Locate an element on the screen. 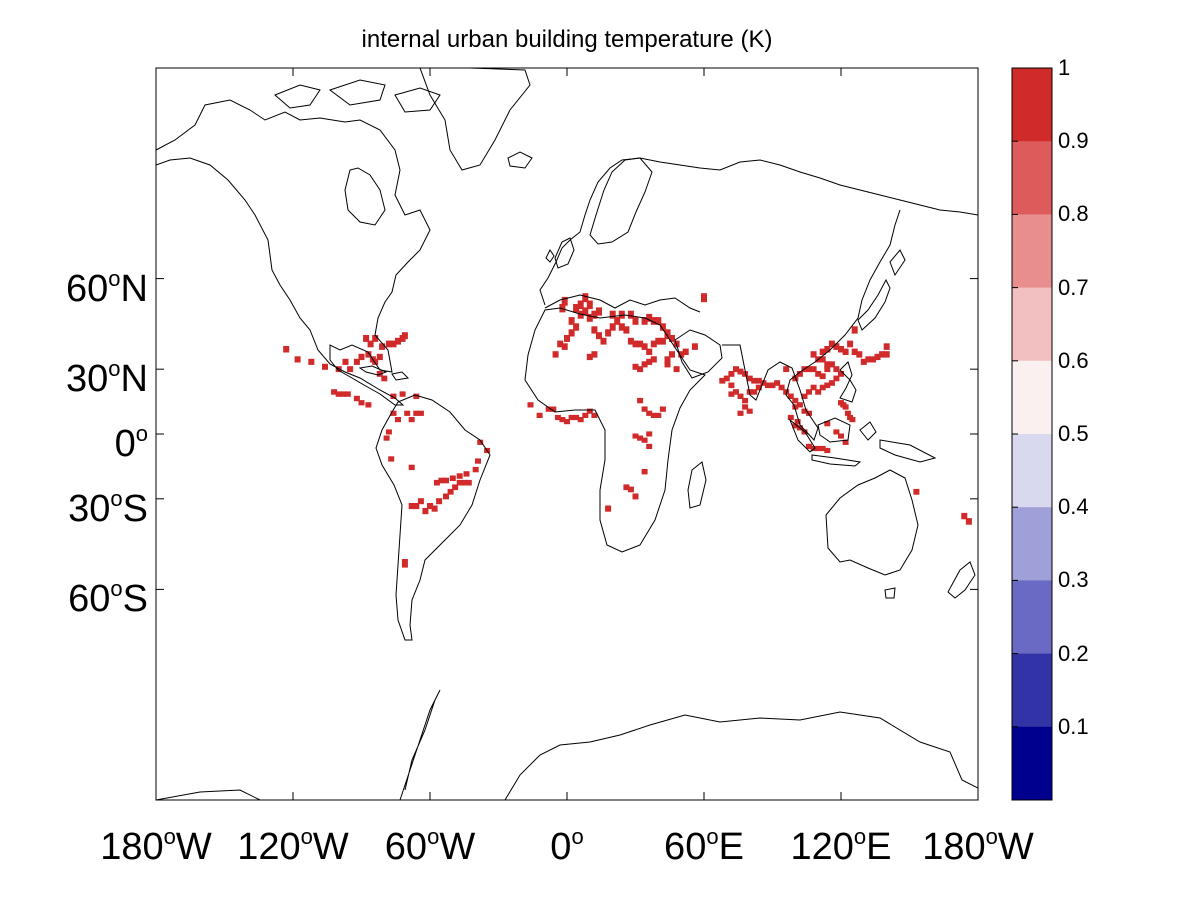  coastline-cuba is located at coordinates (384, 373).